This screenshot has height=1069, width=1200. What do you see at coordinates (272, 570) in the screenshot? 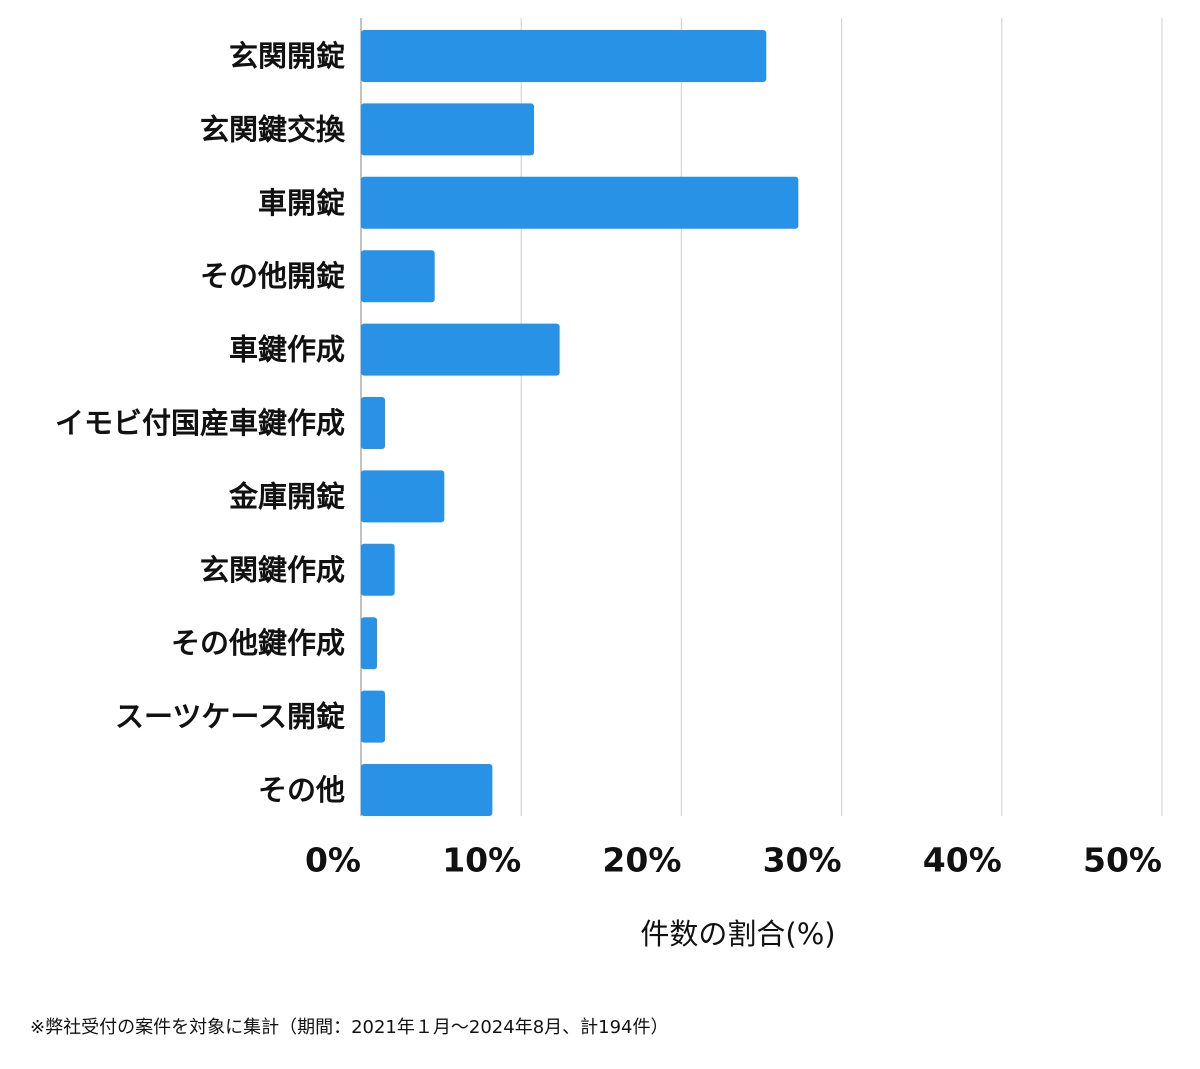
I see `y-tick-label: 玄関鍵作成` at bounding box center [272, 570].